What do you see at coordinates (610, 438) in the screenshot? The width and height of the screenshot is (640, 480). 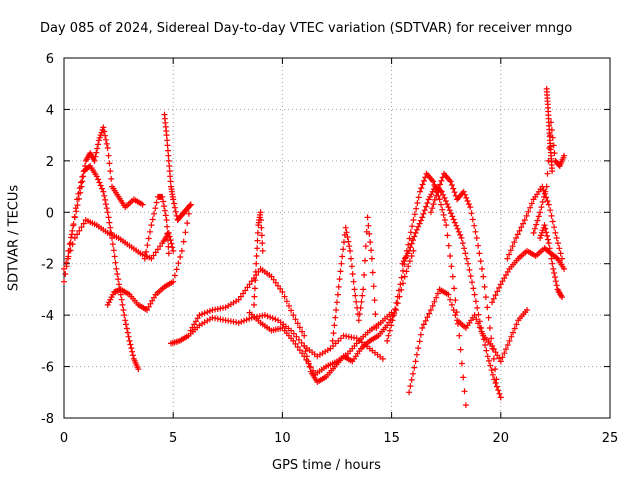 I see `x-tick-label: 25` at bounding box center [610, 438].